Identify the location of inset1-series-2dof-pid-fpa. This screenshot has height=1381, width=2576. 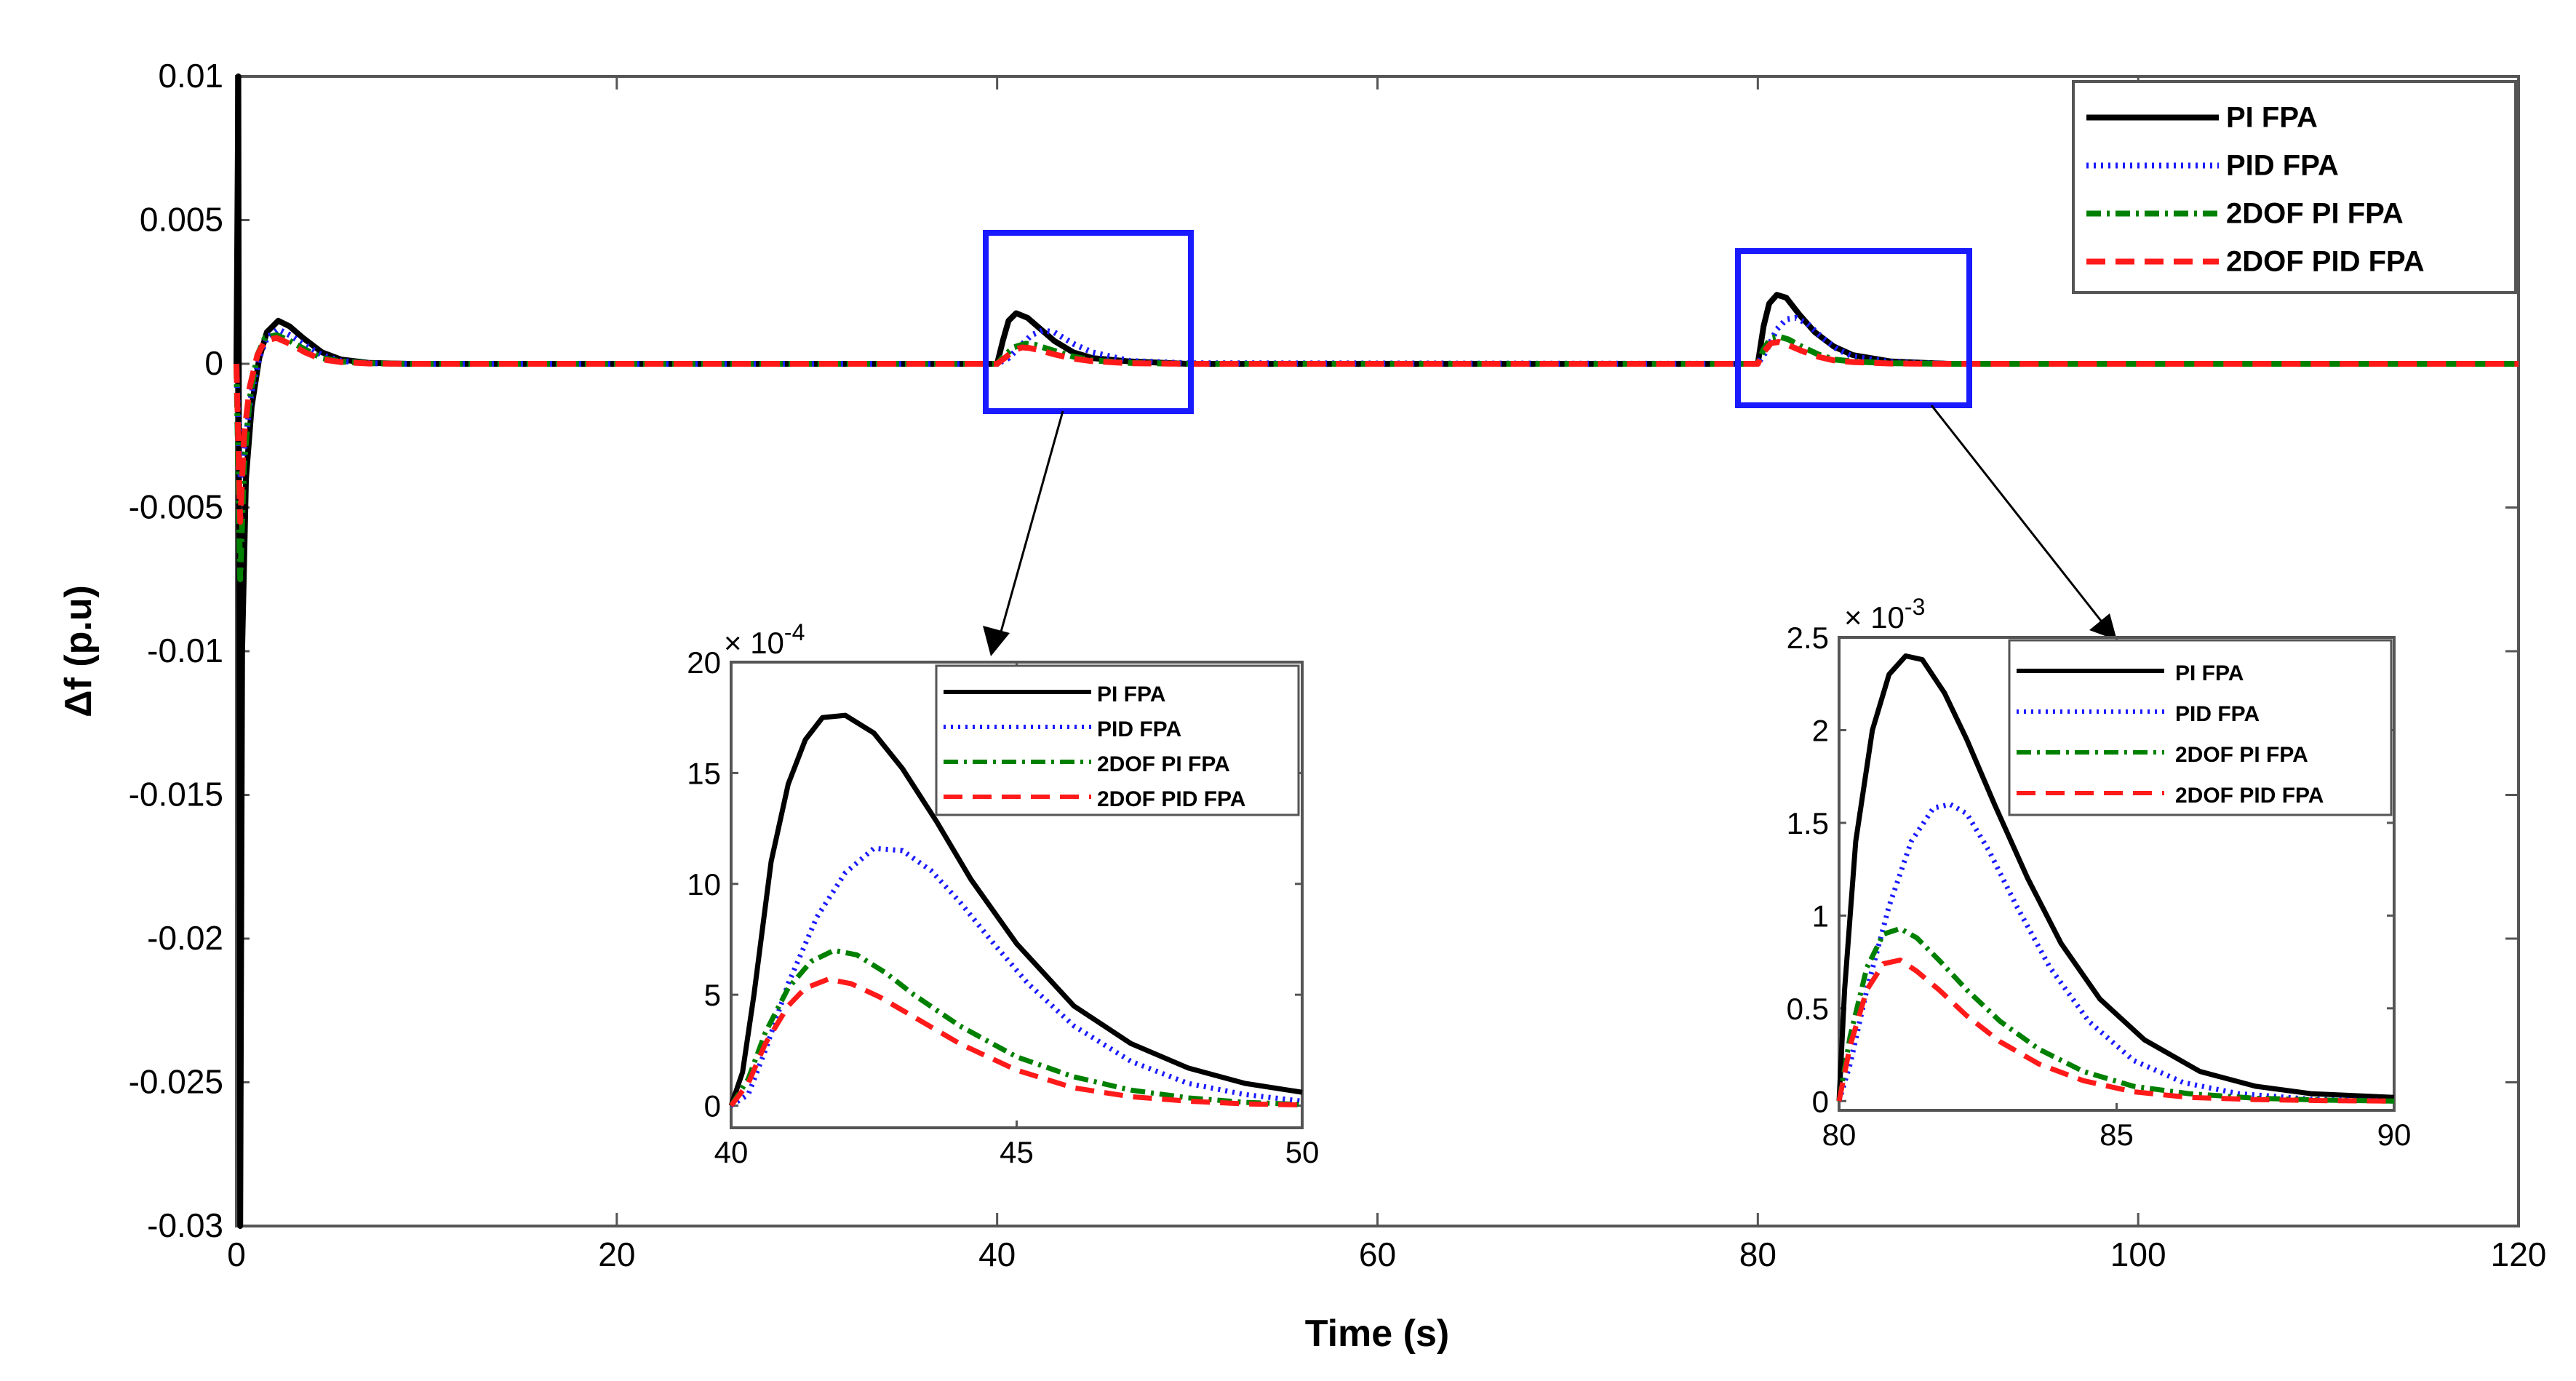
(1016, 1042).